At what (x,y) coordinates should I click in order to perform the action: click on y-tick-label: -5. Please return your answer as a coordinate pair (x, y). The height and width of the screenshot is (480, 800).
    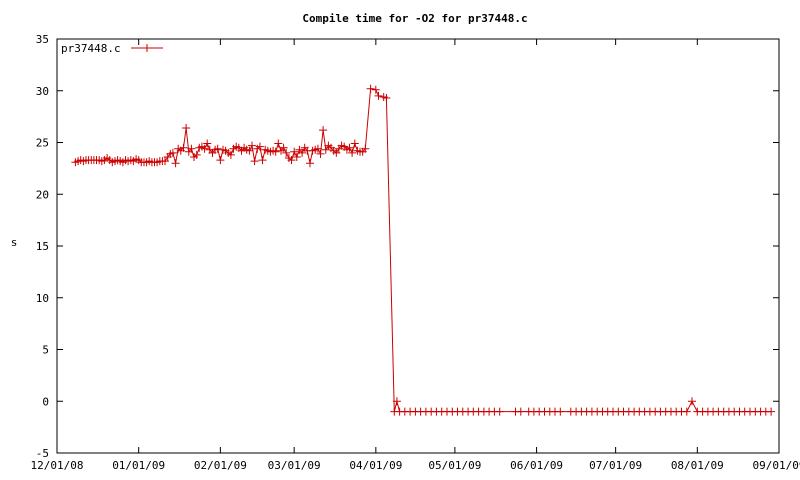
    Looking at the image, I should click on (42, 453).